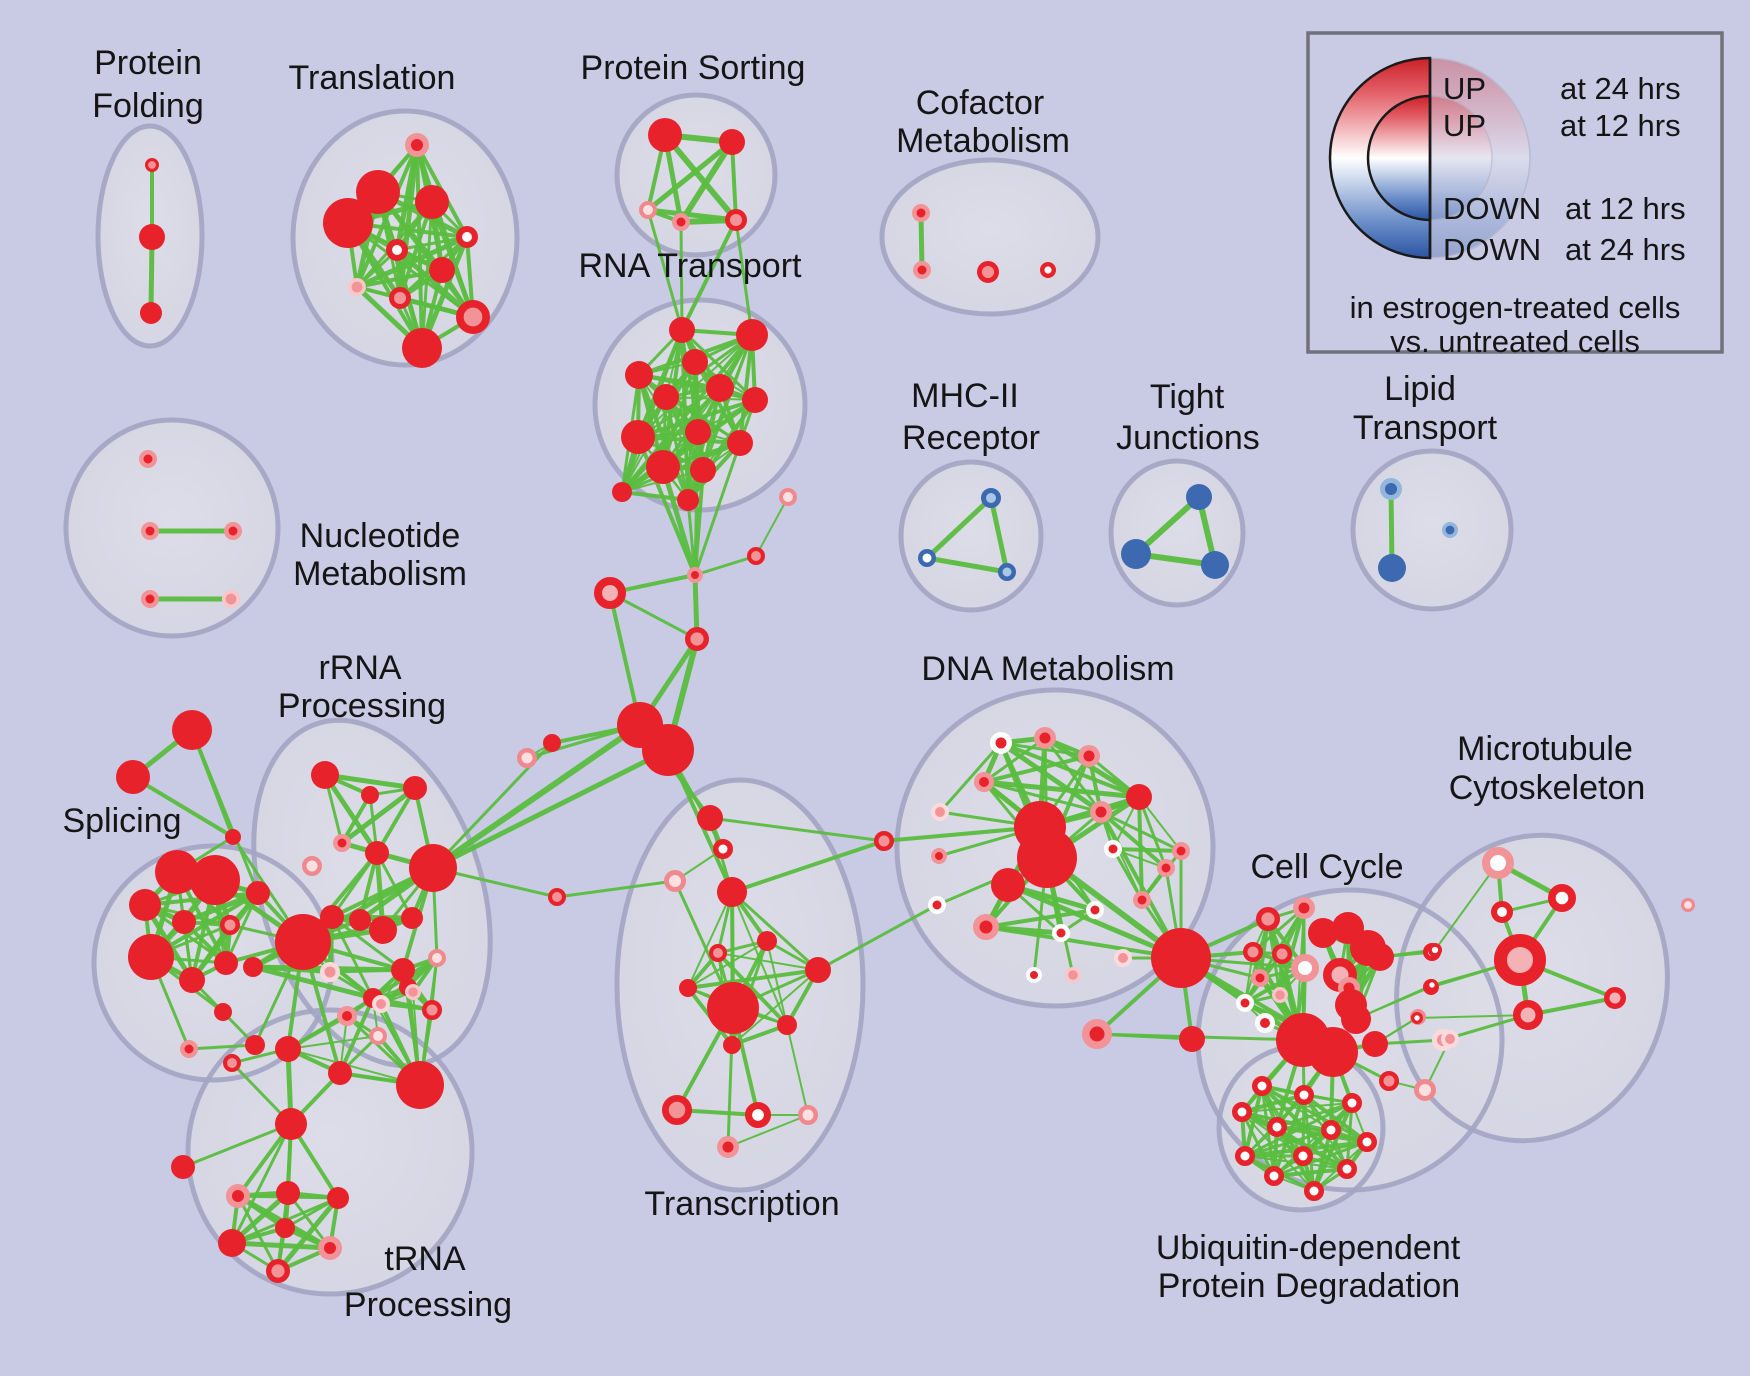  I want to click on gene-node-rP, so click(1520, 960).